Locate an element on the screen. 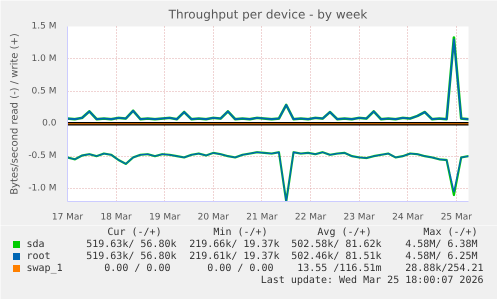 This screenshot has width=497, height=299. y-tick-label: -1.0 M is located at coordinates (42, 189).